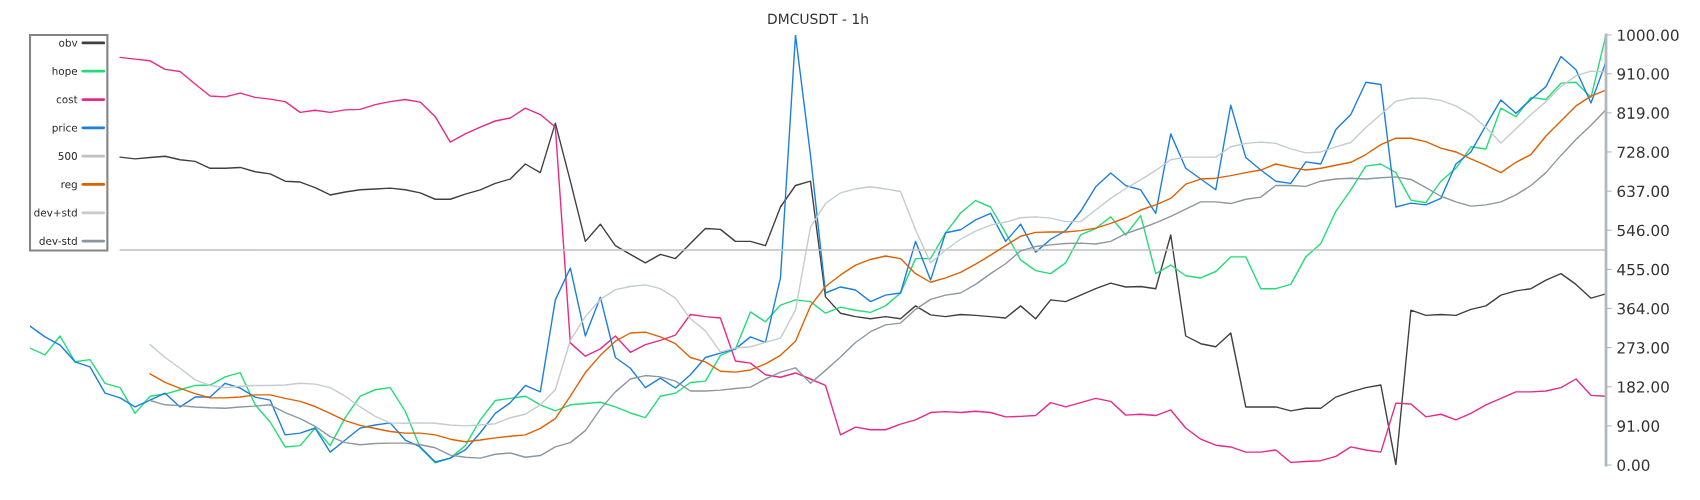  I want to click on y-tick-label: 182.00, so click(1643, 387).